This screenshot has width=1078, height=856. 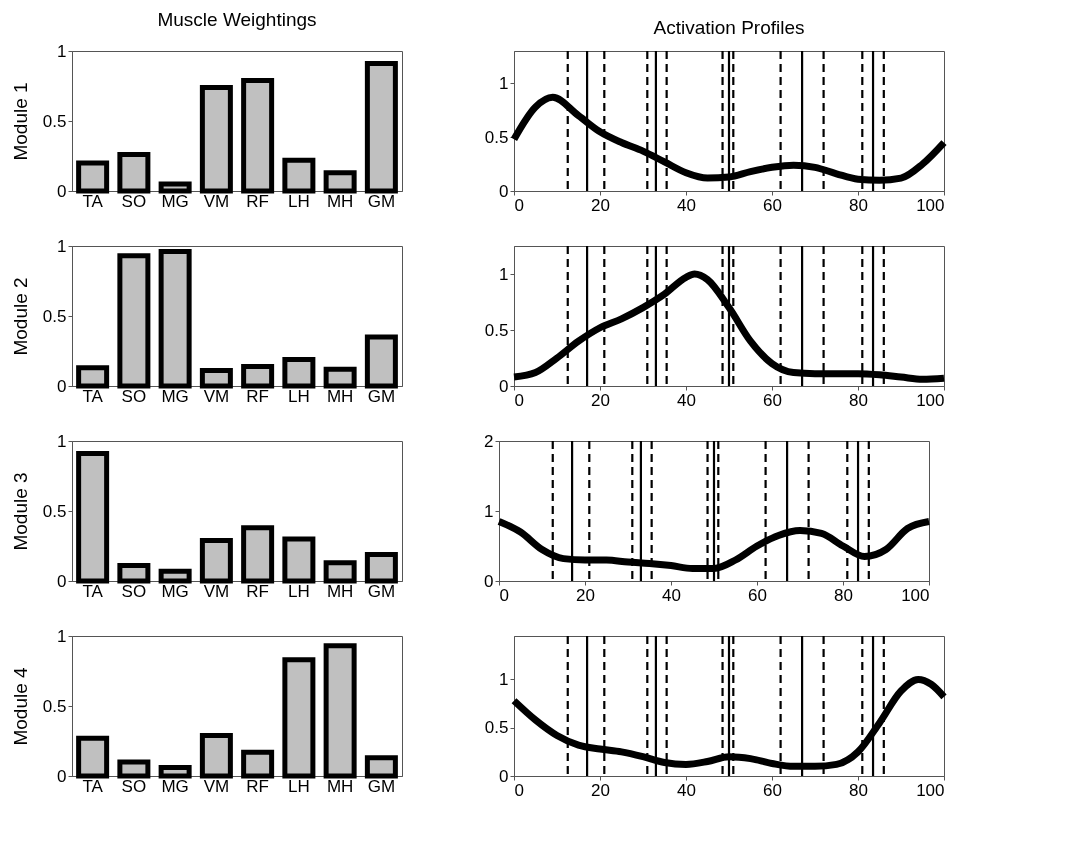 What do you see at coordinates (20, 706) in the screenshot?
I see `y-axis-title: Module 4` at bounding box center [20, 706].